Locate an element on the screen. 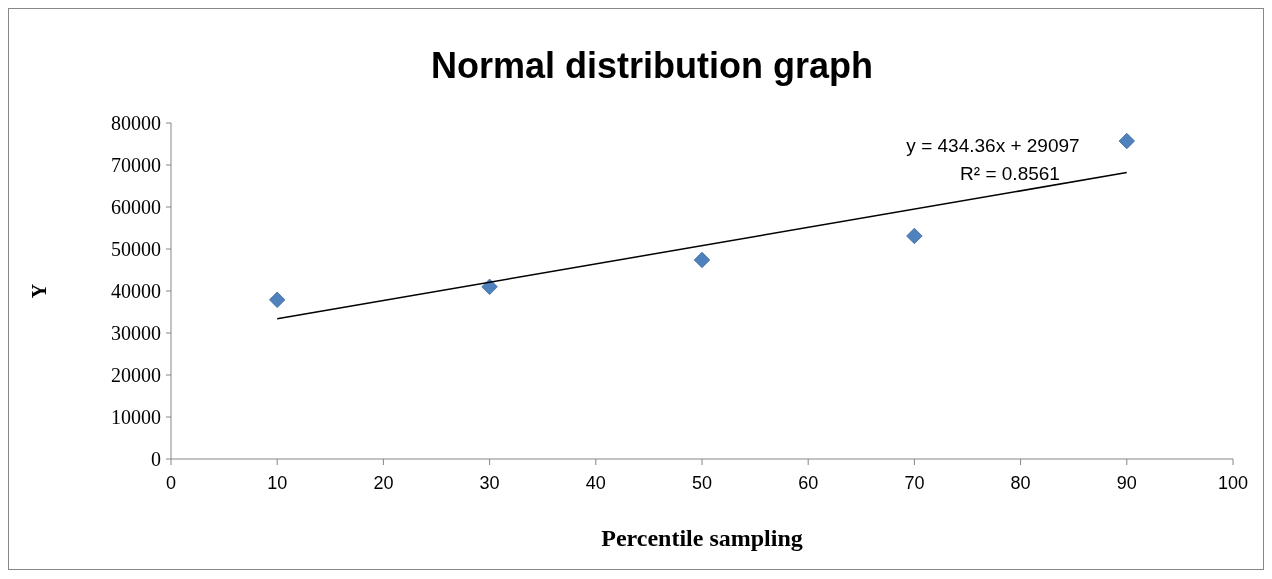 The height and width of the screenshot is (579, 1272). y-tick-label: 50000 is located at coordinates (136, 249).